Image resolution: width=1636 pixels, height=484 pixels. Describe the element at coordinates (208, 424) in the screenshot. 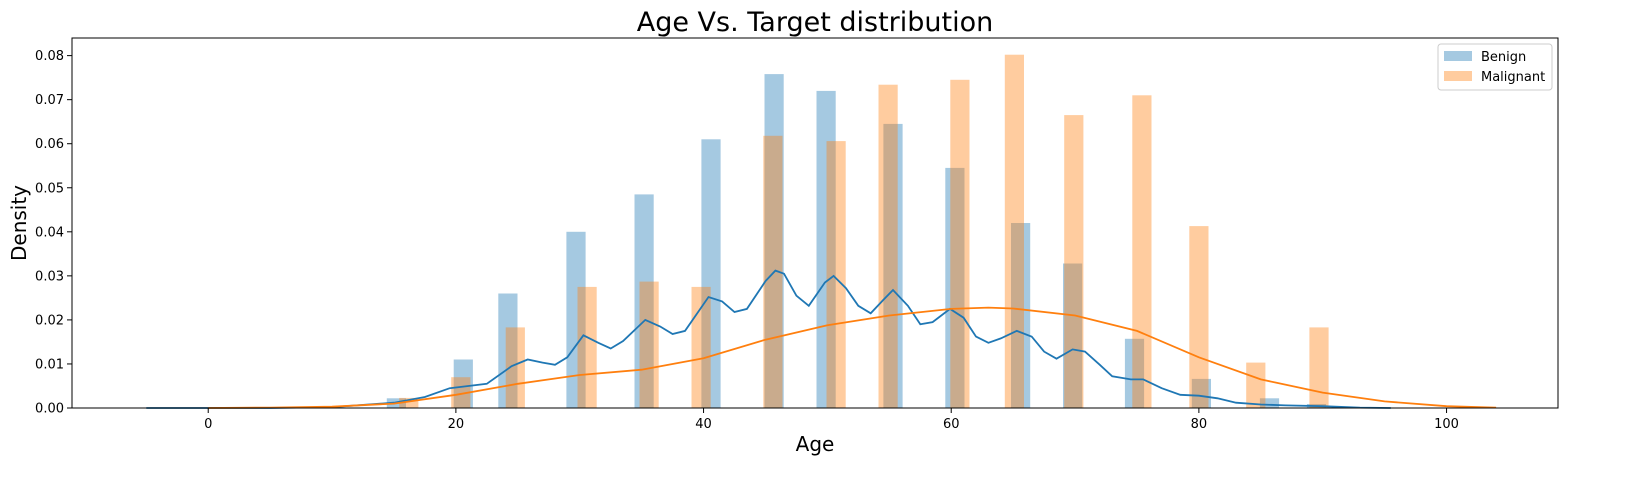

I see `x-tick-label: 0` at that location.